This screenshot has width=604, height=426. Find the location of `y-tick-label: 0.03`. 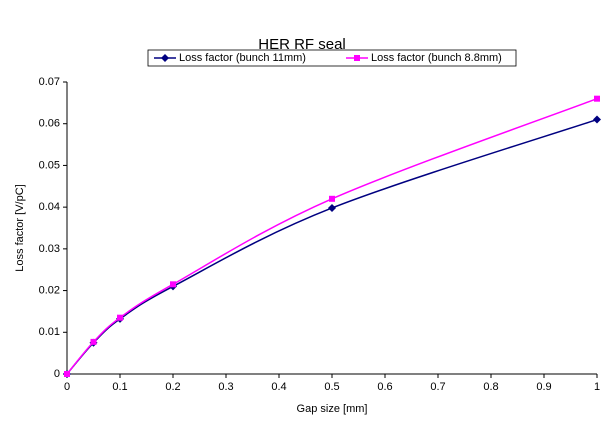

y-tick-label: 0.03 is located at coordinates (49, 249).